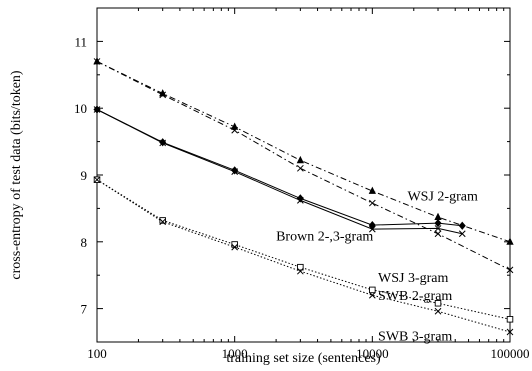 Image resolution: width=532 pixels, height=371 pixels. Describe the element at coordinates (84, 175) in the screenshot. I see `y-tick-label: 9` at that location.